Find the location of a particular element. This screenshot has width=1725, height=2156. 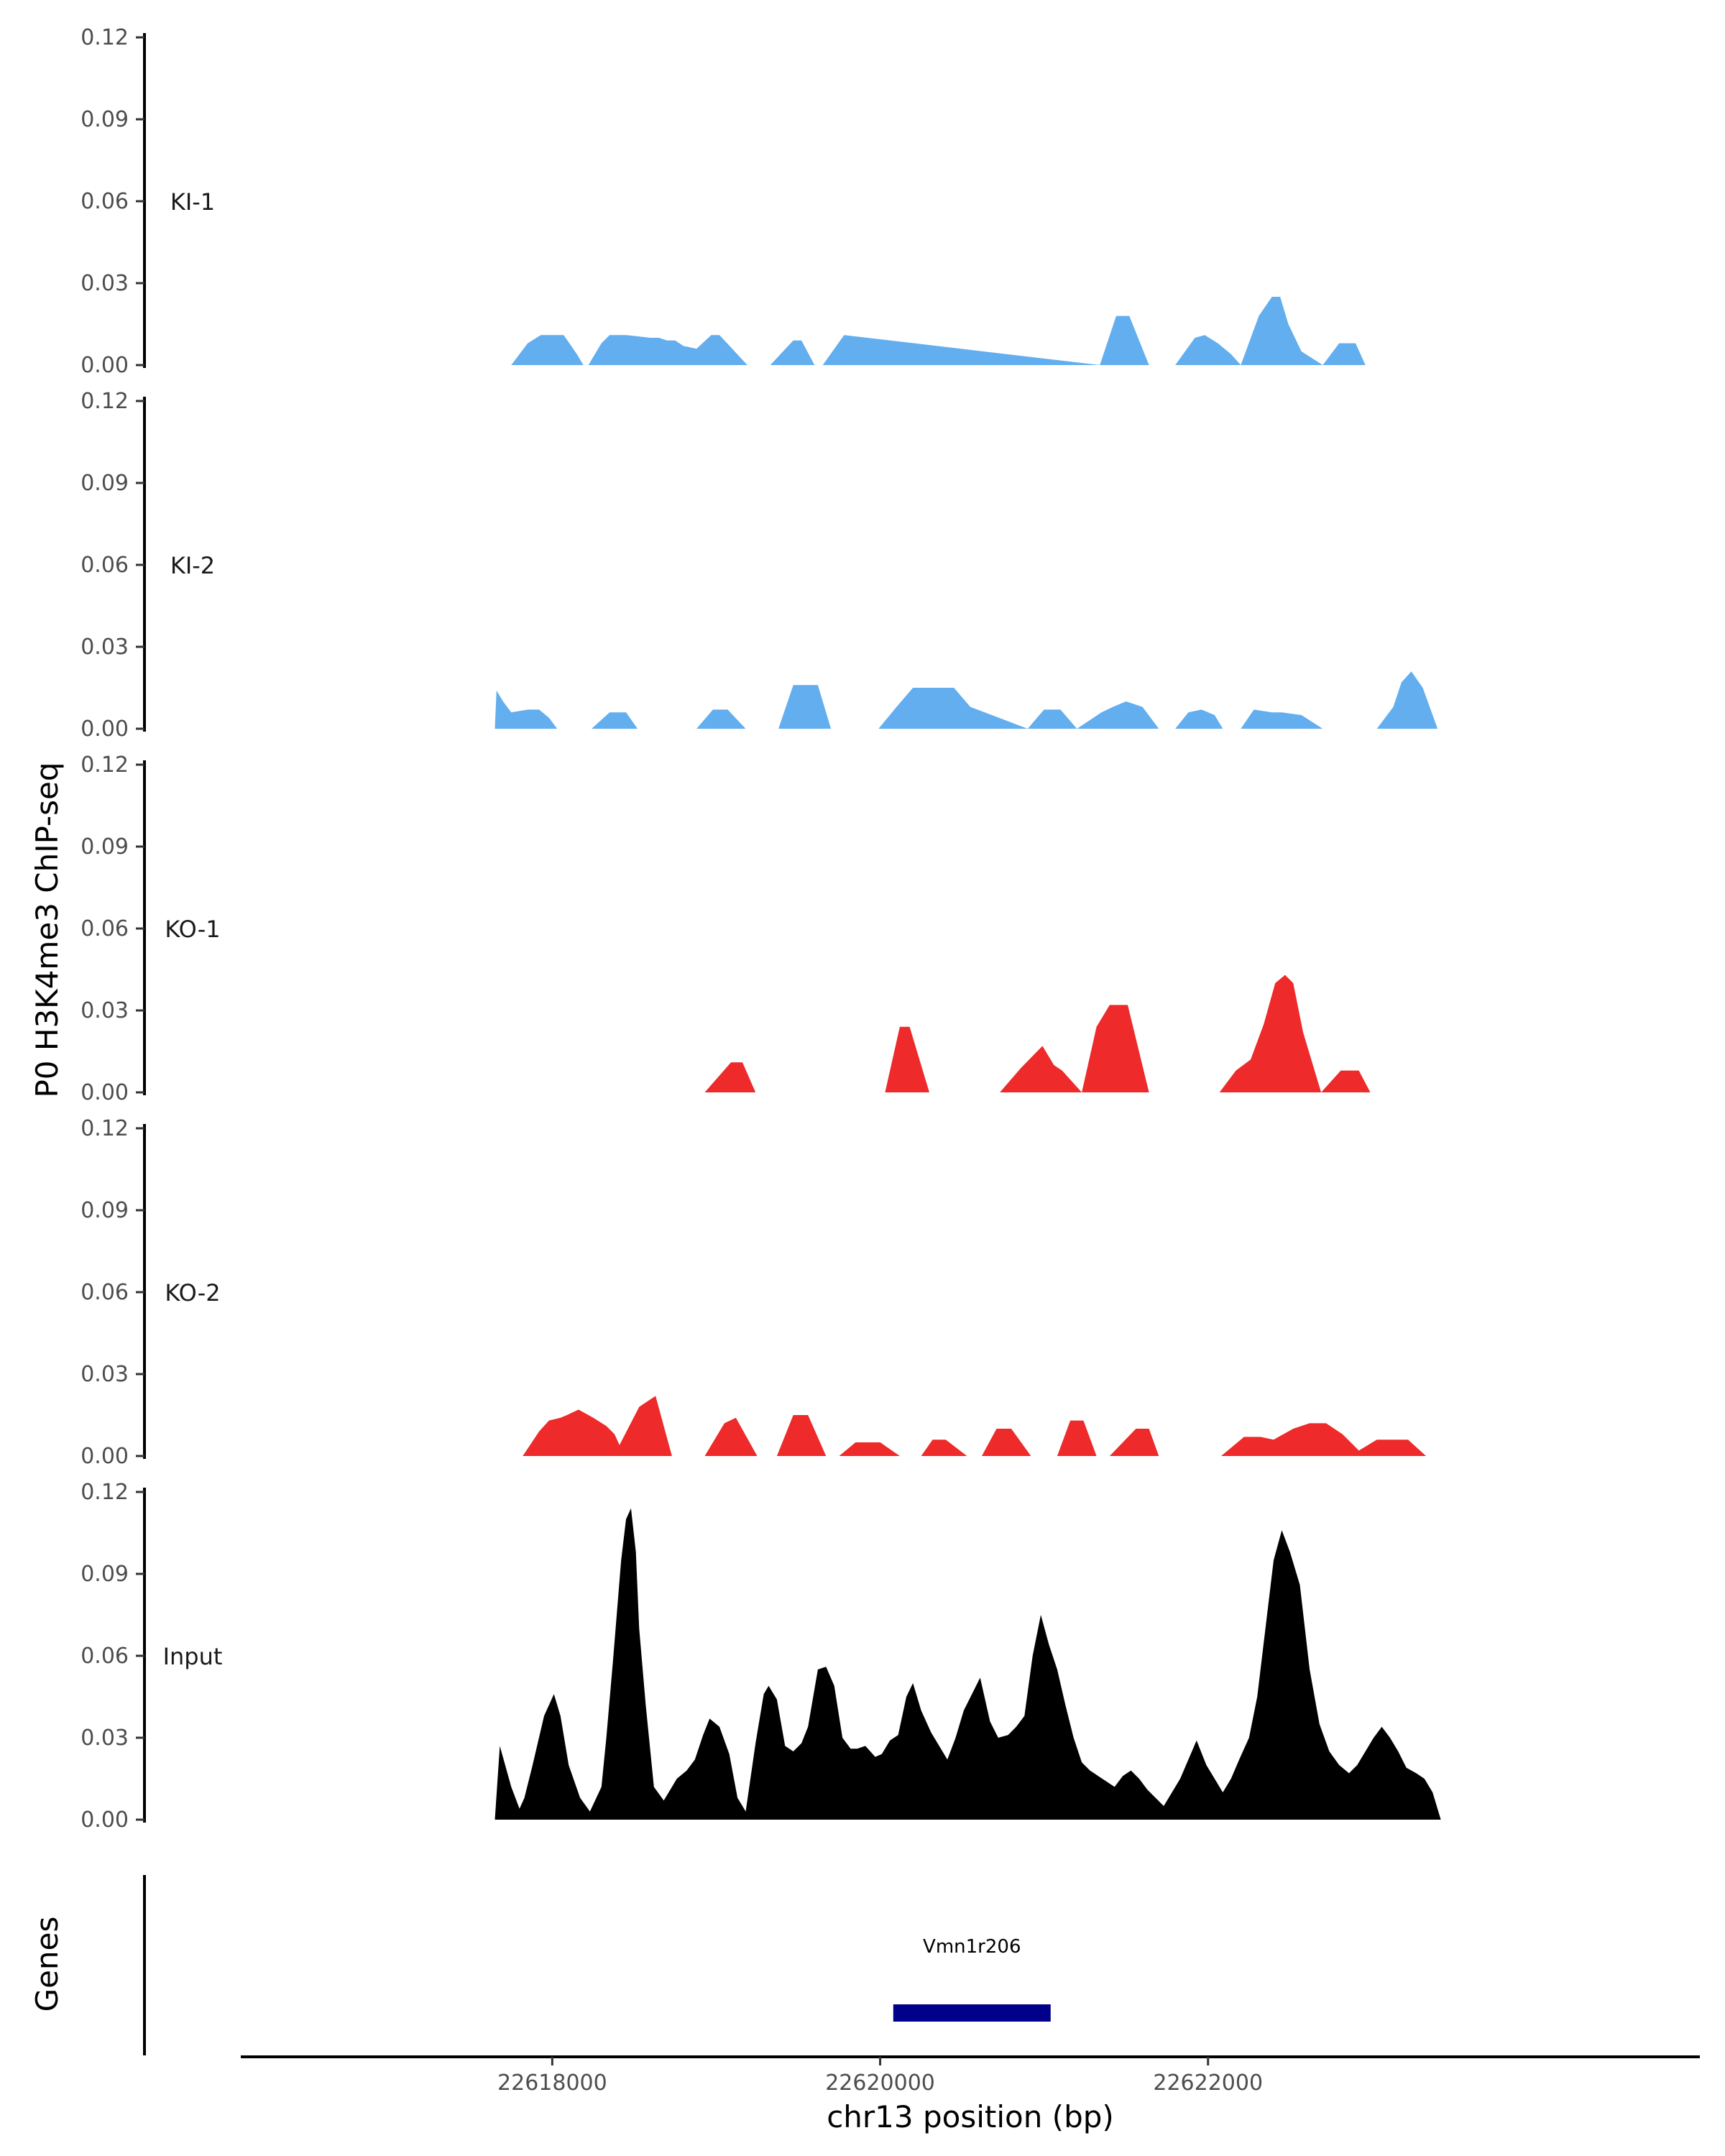

track-ko-1: 0.00 0.03 0.06 0.09 0.12 KO-1 is located at coordinates (725, 928).